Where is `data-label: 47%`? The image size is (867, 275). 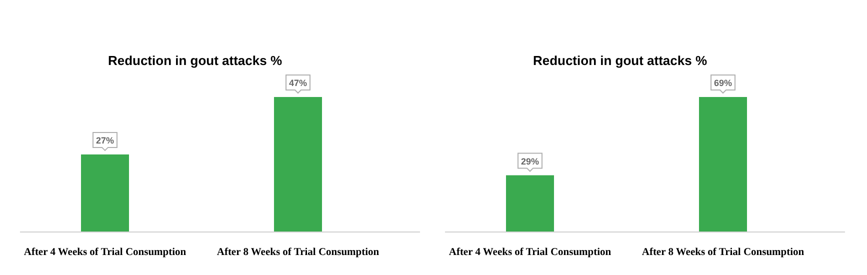 data-label: 47% is located at coordinates (298, 83).